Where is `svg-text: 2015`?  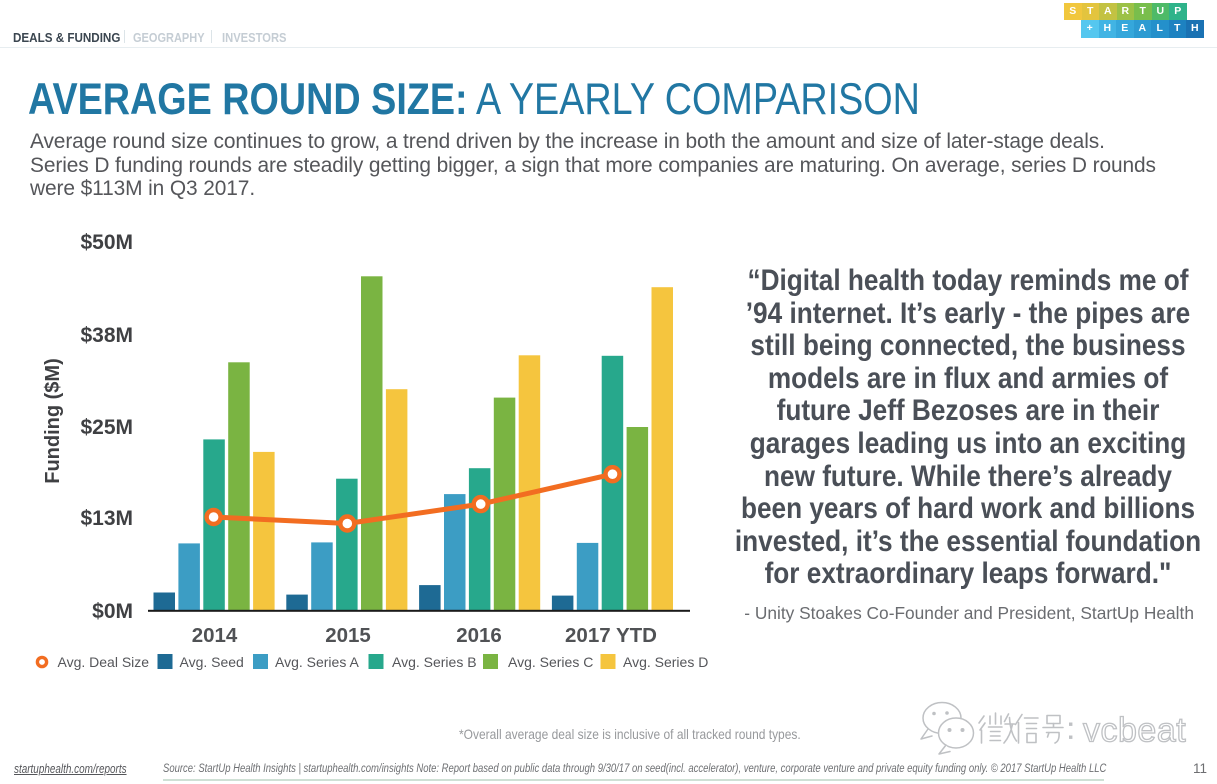
svg-text: 2015 is located at coordinates (348, 635).